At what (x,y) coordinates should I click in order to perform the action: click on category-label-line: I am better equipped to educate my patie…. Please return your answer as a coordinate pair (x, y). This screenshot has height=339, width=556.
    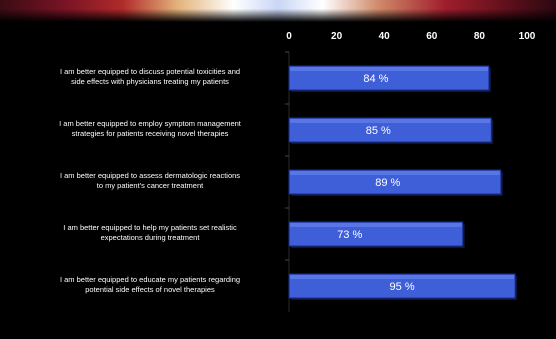
    Looking at the image, I should click on (150, 279).